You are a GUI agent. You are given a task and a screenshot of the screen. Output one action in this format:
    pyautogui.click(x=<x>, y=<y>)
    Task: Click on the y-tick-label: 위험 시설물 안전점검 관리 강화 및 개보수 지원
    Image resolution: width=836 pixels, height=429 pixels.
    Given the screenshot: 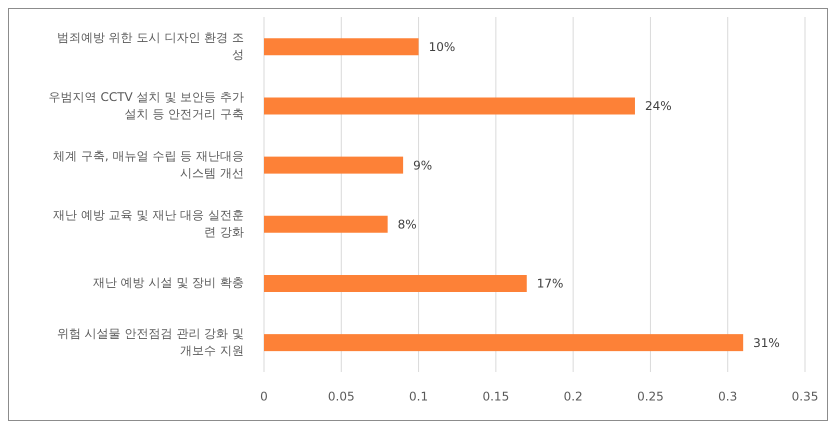 What is the action you would take?
    pyautogui.click(x=150, y=342)
    